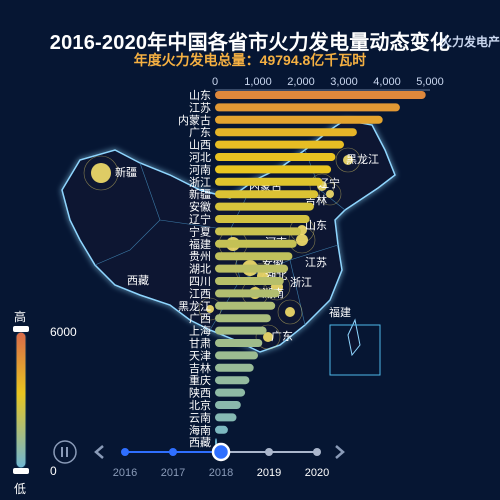  I want to click on prev-icon, so click(99, 452).